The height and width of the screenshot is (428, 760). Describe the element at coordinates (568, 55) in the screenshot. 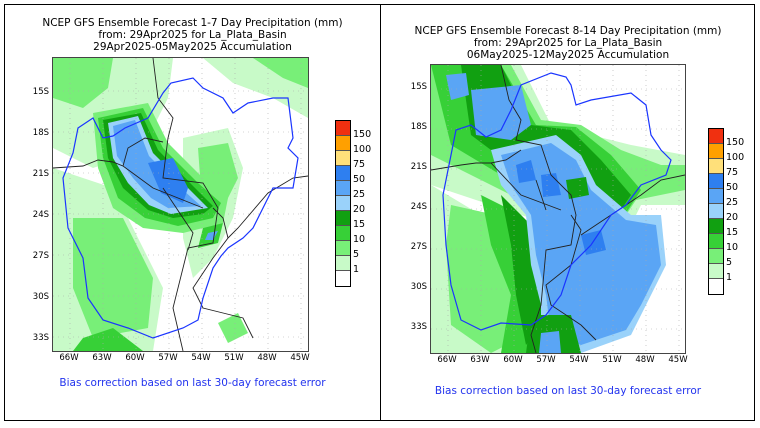

I see `panel-subtitle-period: 06May2025-12May2025 Accumulation` at that location.